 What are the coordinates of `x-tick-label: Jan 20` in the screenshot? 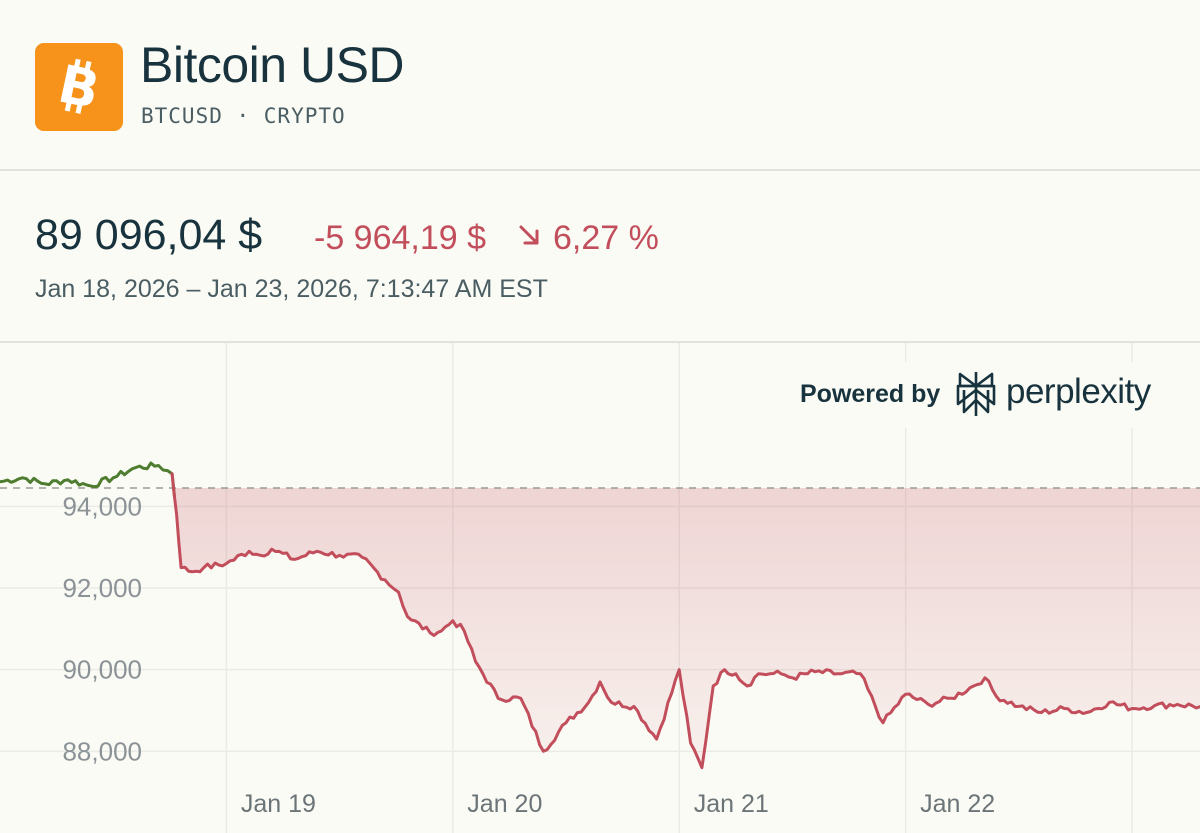 It's located at (504, 804).